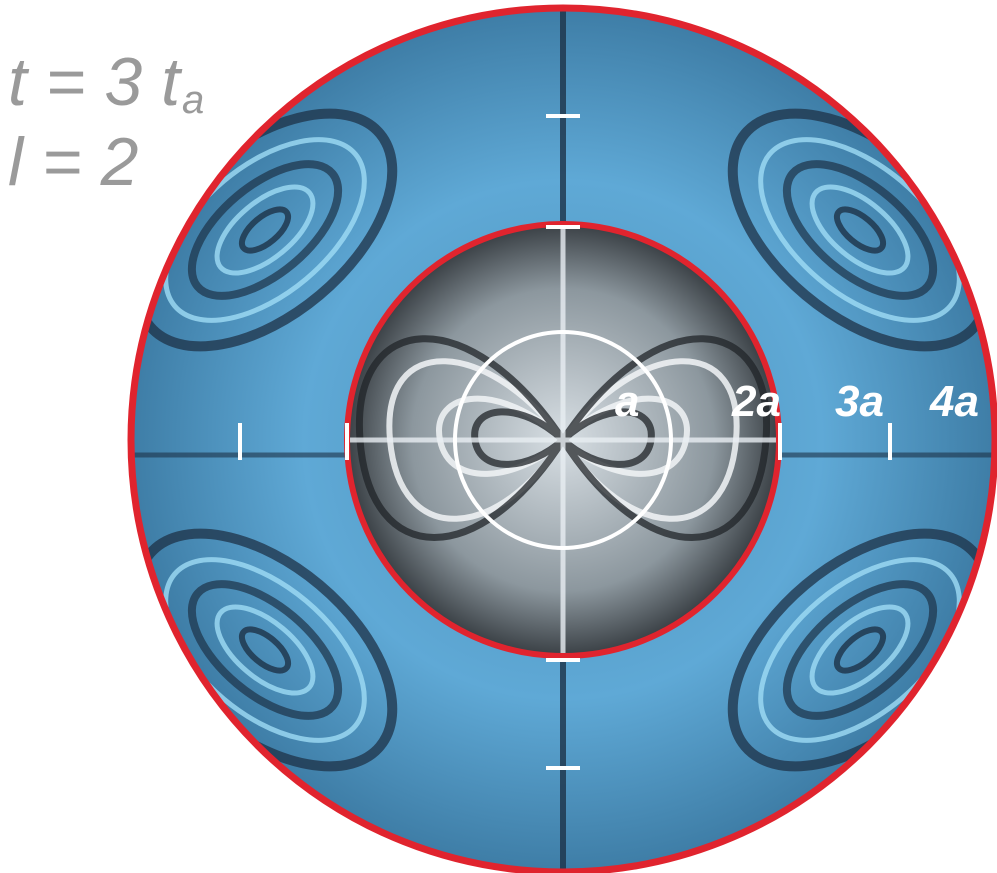  What do you see at coordinates (627, 401) in the screenshot?
I see `radius-label-a: a` at bounding box center [627, 401].